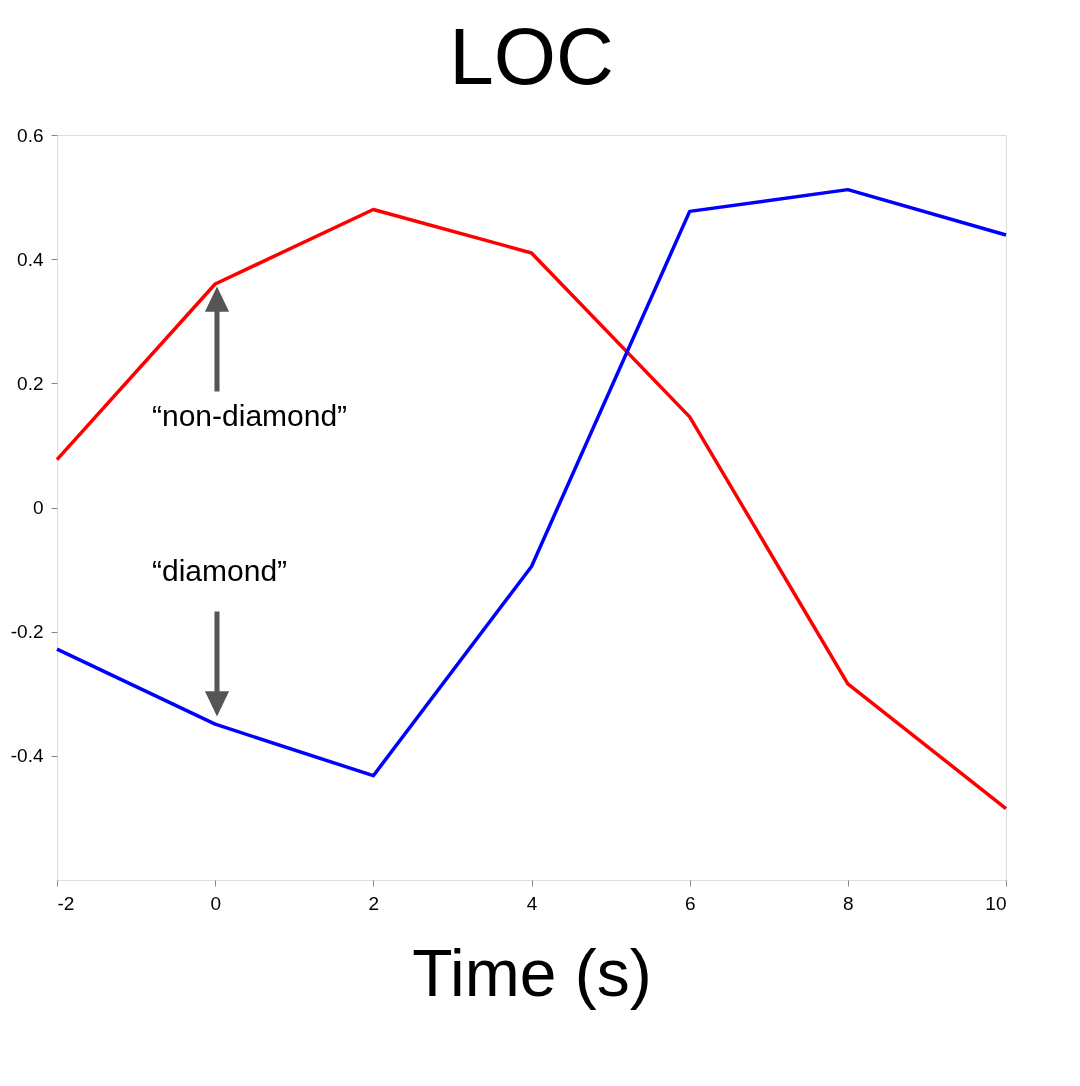  I want to click on x-tick-label: 8, so click(848, 903).